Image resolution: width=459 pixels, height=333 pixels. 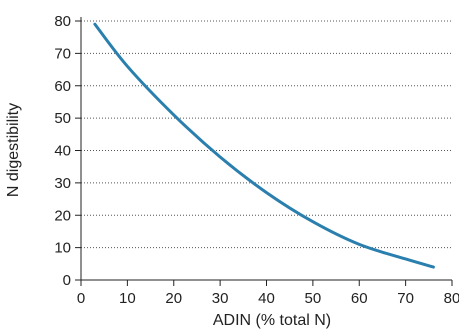 What do you see at coordinates (127, 298) in the screenshot?
I see `x-tick-label-10: 10` at bounding box center [127, 298].